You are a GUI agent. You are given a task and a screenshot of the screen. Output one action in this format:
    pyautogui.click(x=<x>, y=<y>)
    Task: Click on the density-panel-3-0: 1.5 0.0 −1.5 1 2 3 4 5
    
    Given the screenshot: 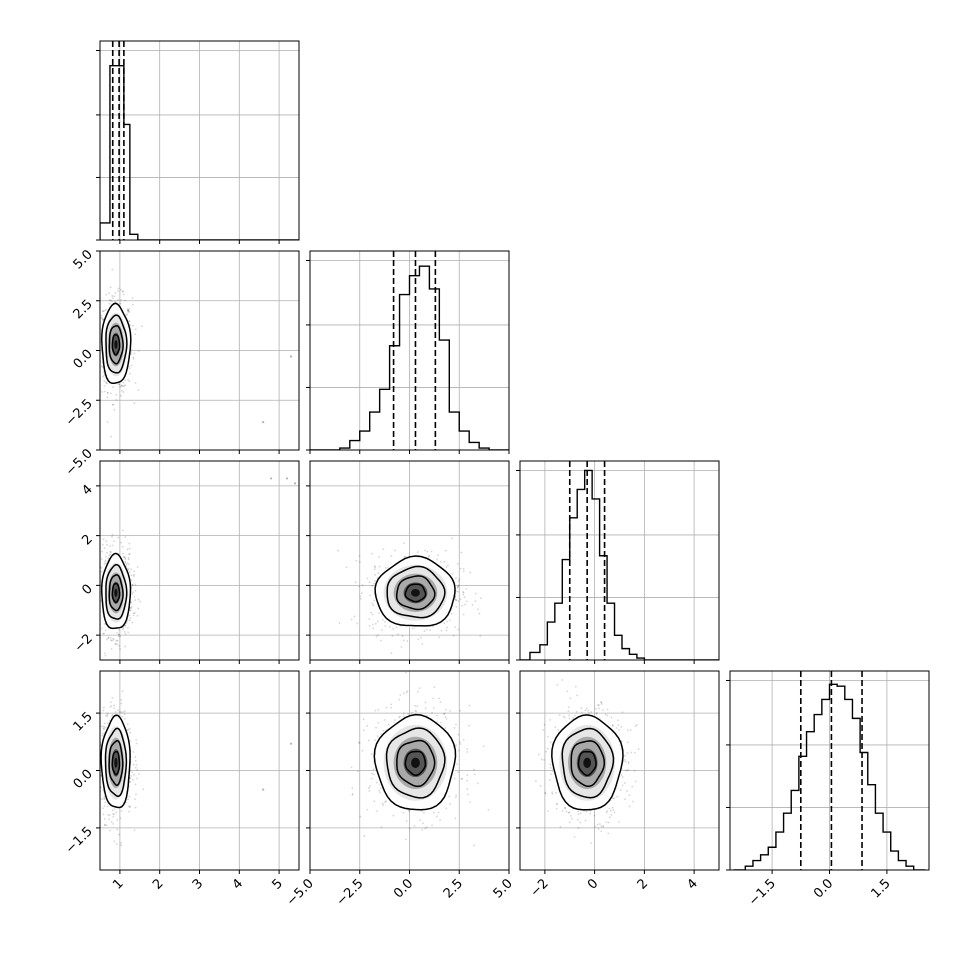 What is the action you would take?
    pyautogui.click(x=181, y=781)
    